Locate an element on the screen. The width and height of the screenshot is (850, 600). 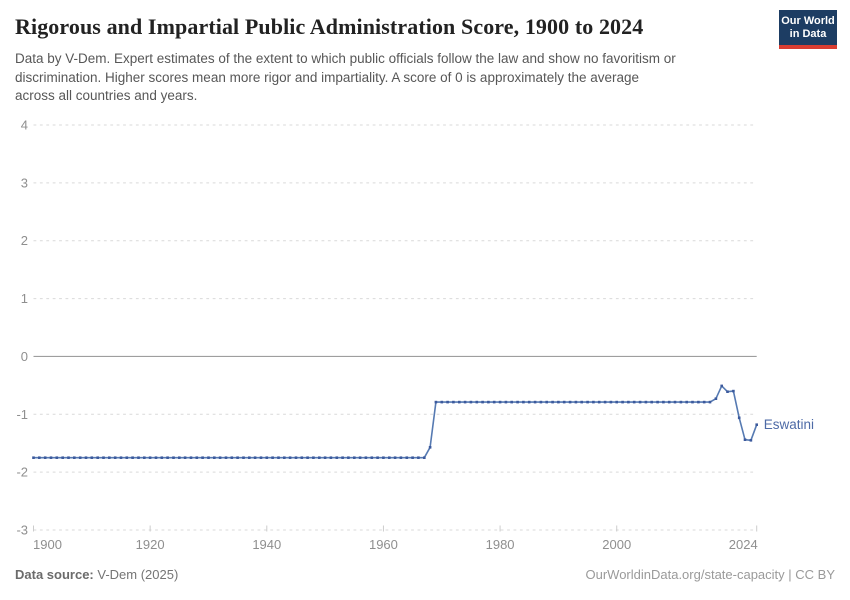
series-line is located at coordinates (395, 422).